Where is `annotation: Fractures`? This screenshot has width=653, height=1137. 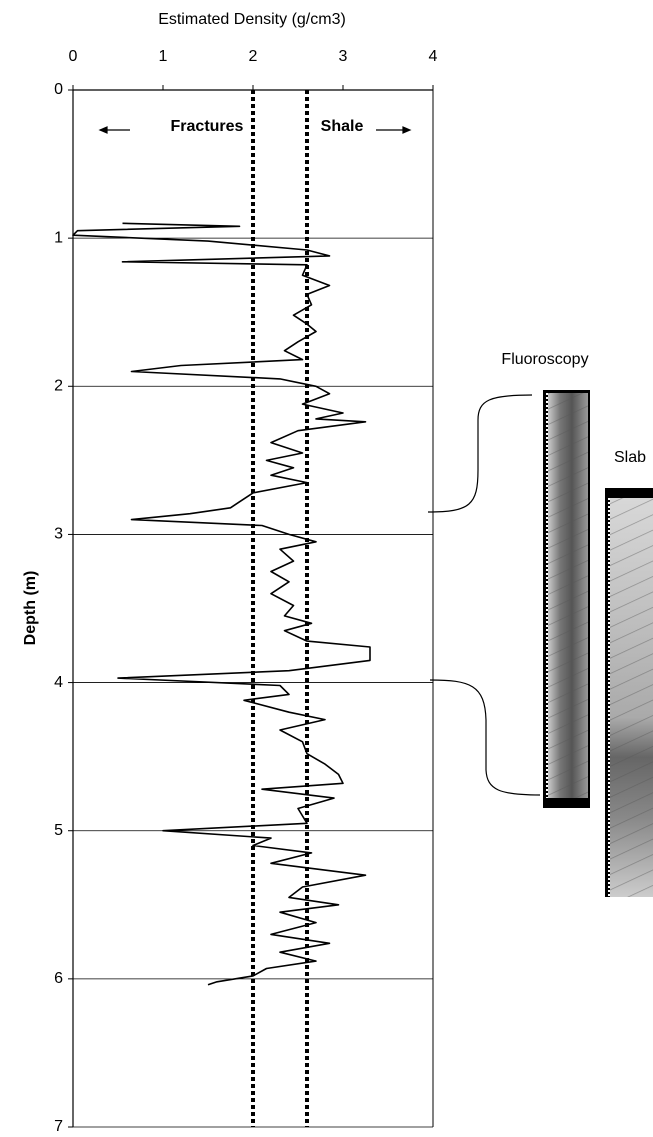 annotation: Fractures is located at coordinates (207, 126).